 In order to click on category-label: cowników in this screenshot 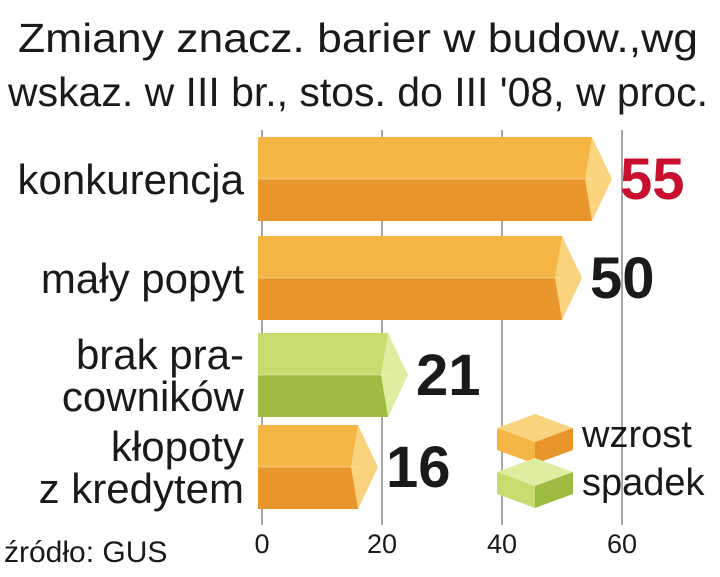, I will do `click(153, 396)`.